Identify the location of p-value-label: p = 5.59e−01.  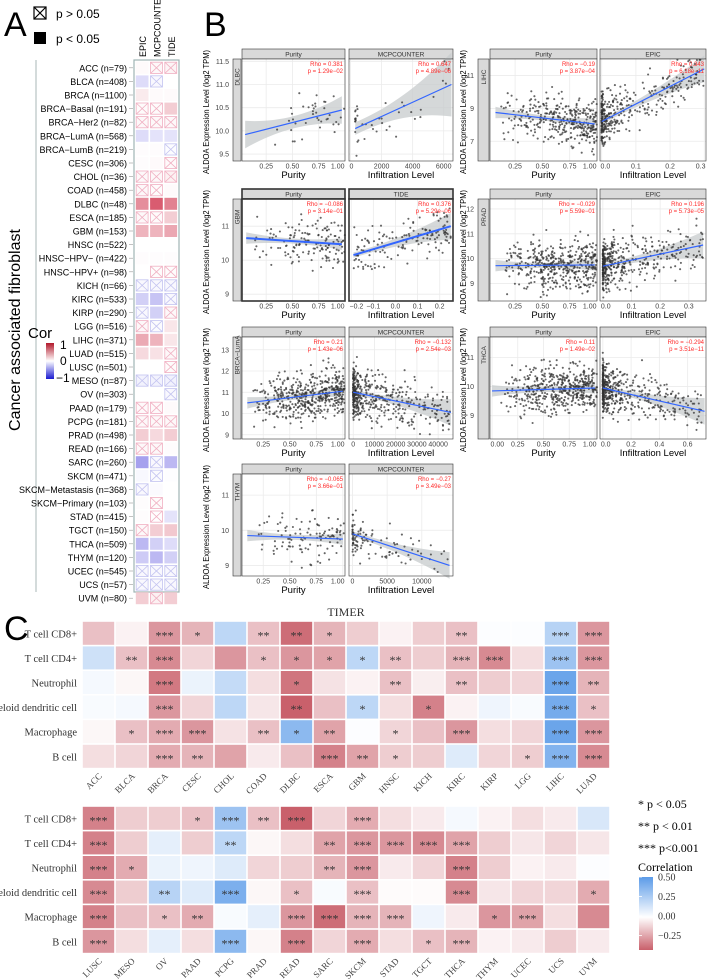
(578, 212).